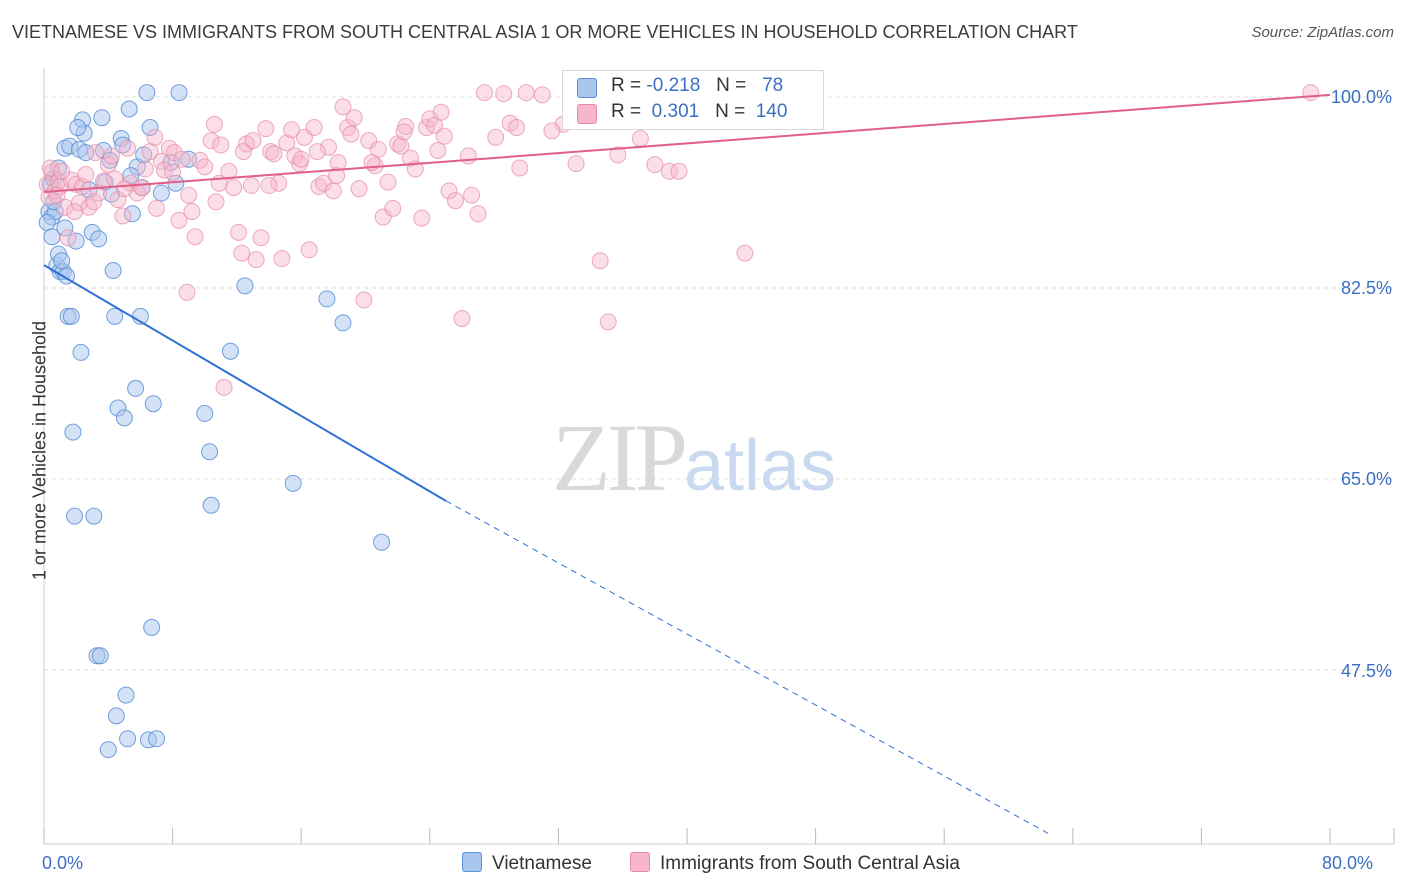 This screenshot has width=1406, height=892. I want to click on legend-r-label: R =, so click(626, 85).